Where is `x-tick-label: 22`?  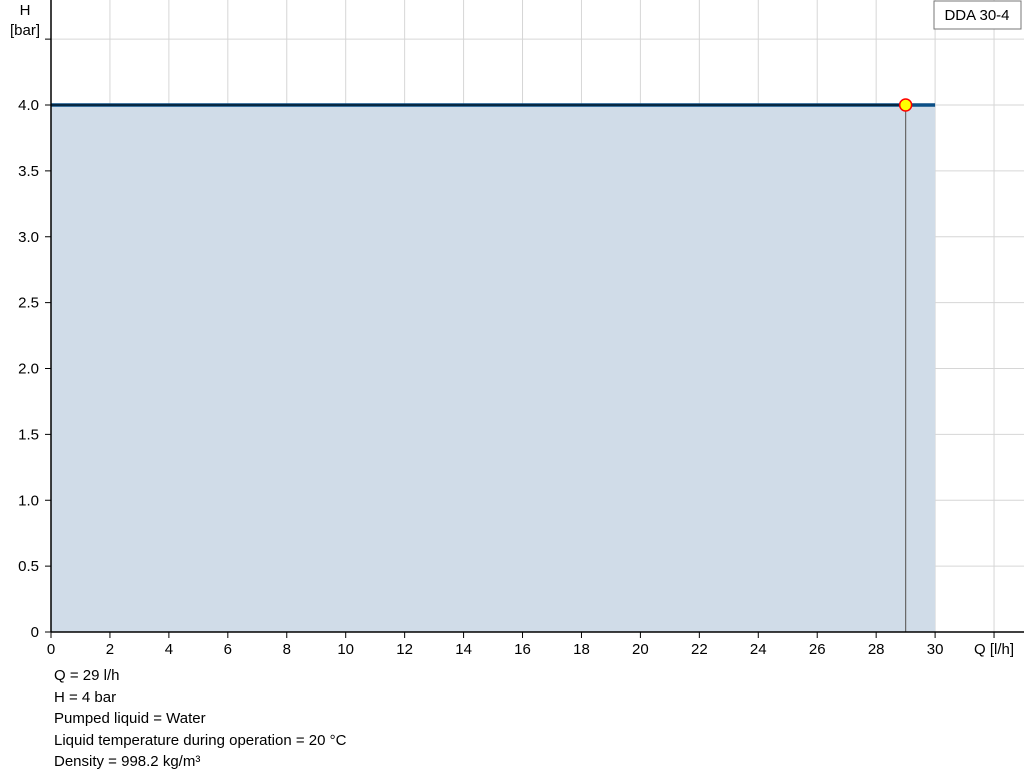 x-tick-label: 22 is located at coordinates (699, 649).